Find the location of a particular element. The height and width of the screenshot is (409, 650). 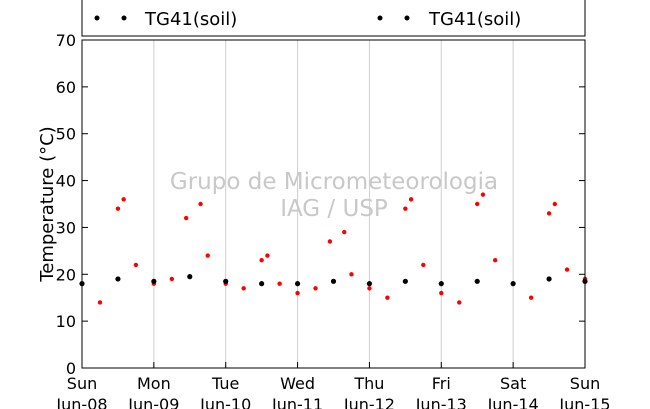

x-tick-label-date: Jun-09 is located at coordinates (153, 402).